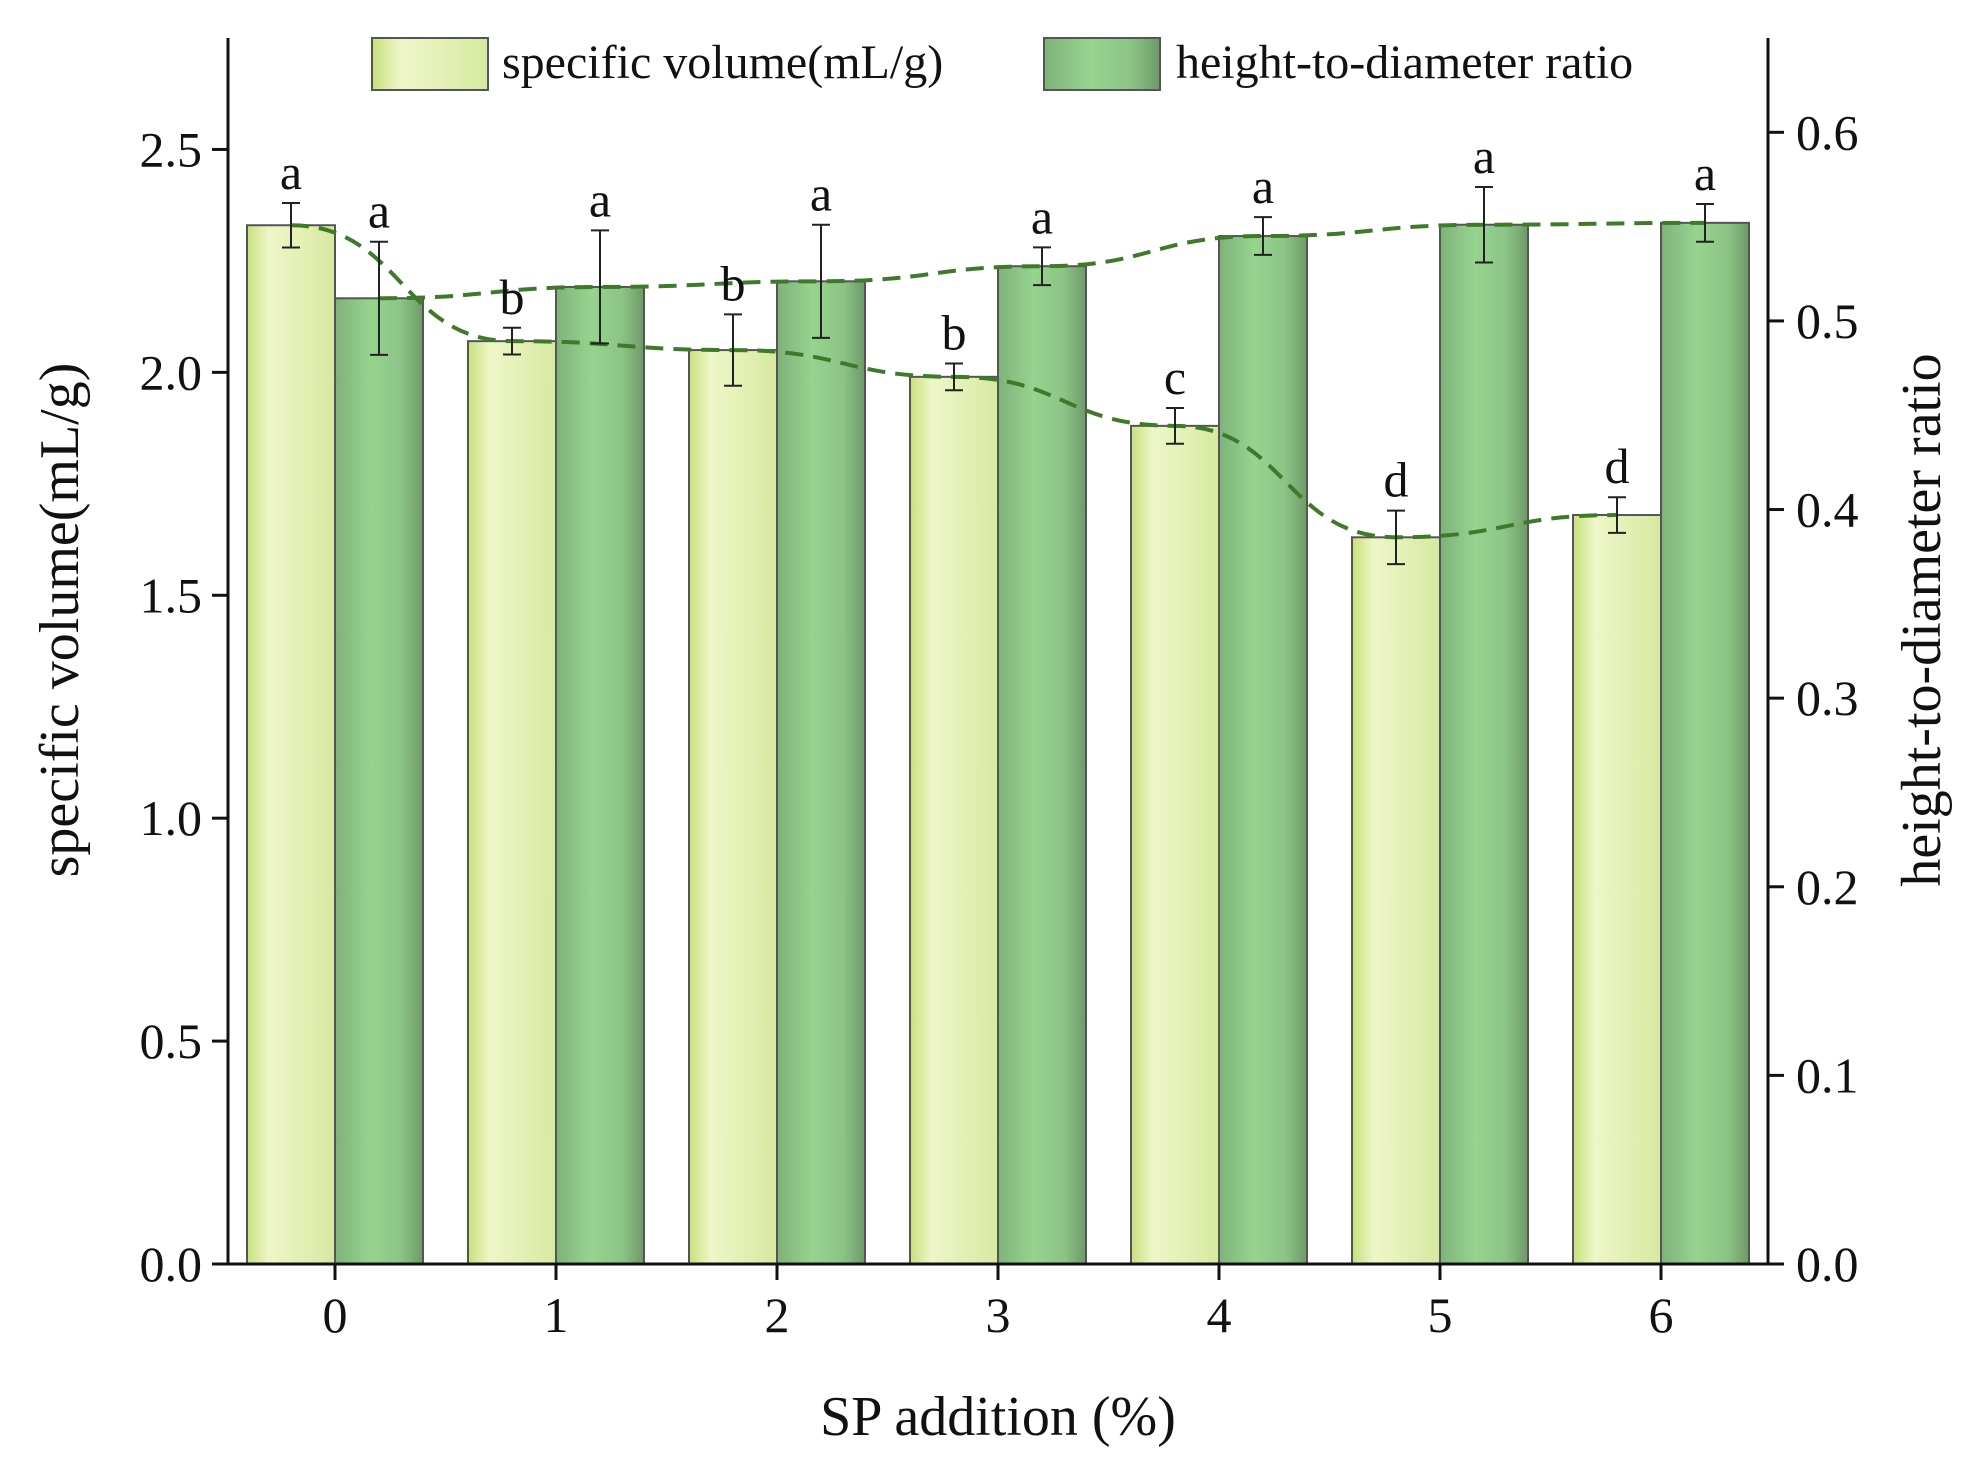 The image size is (1966, 1469). Describe the element at coordinates (1827, 1264) in the screenshot. I see `right-tick-label-0.0: 0.0` at that location.